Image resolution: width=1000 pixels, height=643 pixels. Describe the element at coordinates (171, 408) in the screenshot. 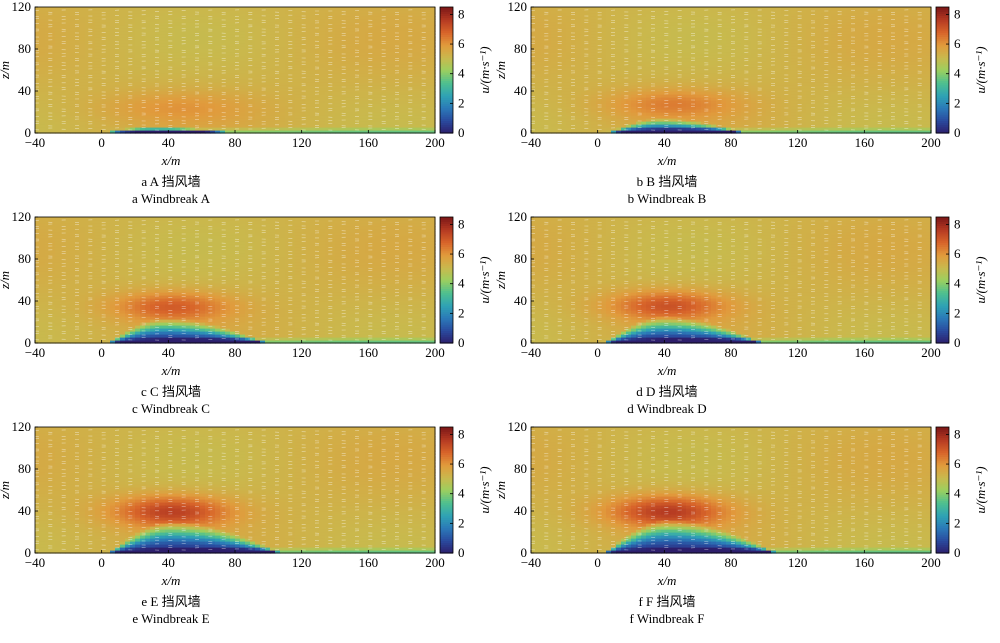

I see `caption-en: c Windbreak C` at that location.